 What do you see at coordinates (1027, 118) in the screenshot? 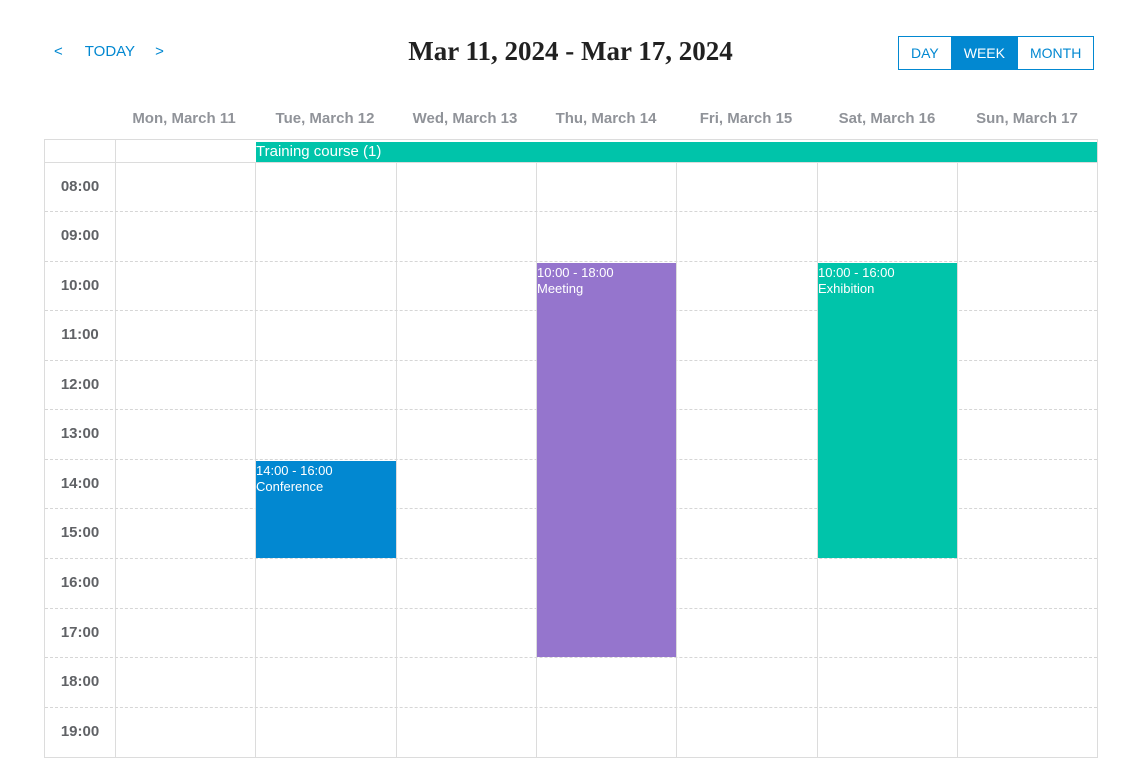
I see `day-header: Sun, March 17` at bounding box center [1027, 118].